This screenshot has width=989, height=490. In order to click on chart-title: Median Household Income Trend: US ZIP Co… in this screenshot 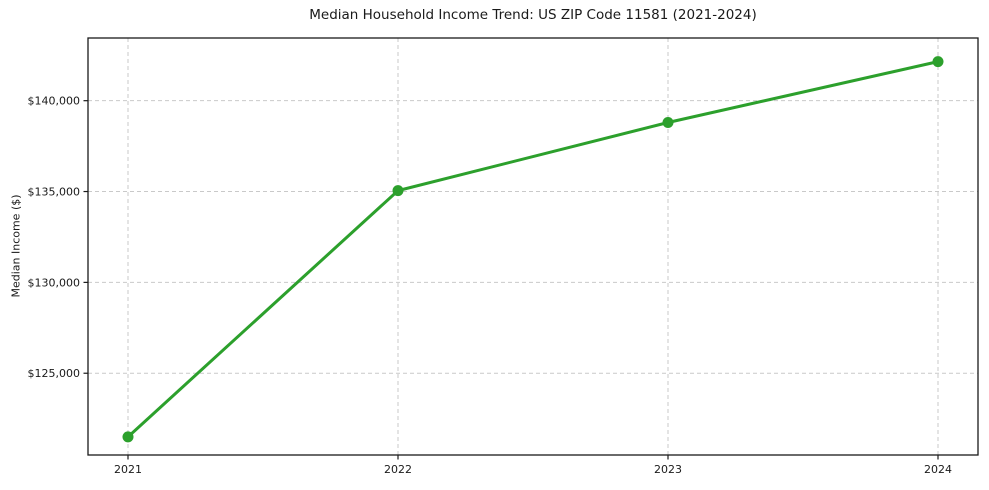, I will do `click(533, 15)`.